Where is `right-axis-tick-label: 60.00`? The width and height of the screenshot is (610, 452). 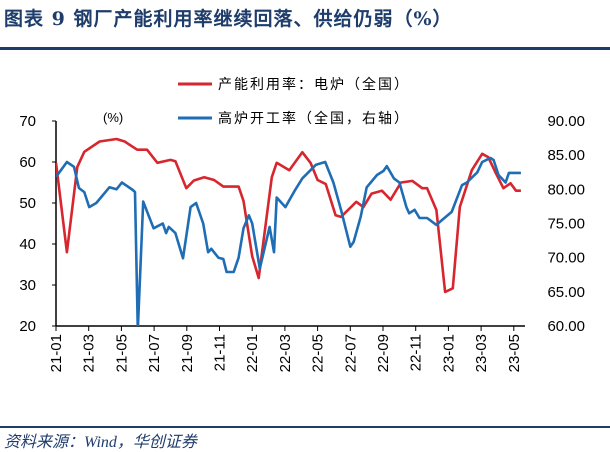 right-axis-tick-label: 60.00 is located at coordinates (566, 326).